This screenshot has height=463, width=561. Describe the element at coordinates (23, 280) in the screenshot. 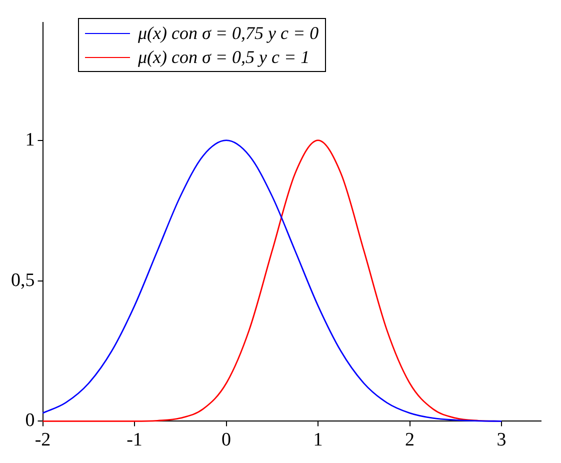

I see `y-tick-label: 0,5` at that location.